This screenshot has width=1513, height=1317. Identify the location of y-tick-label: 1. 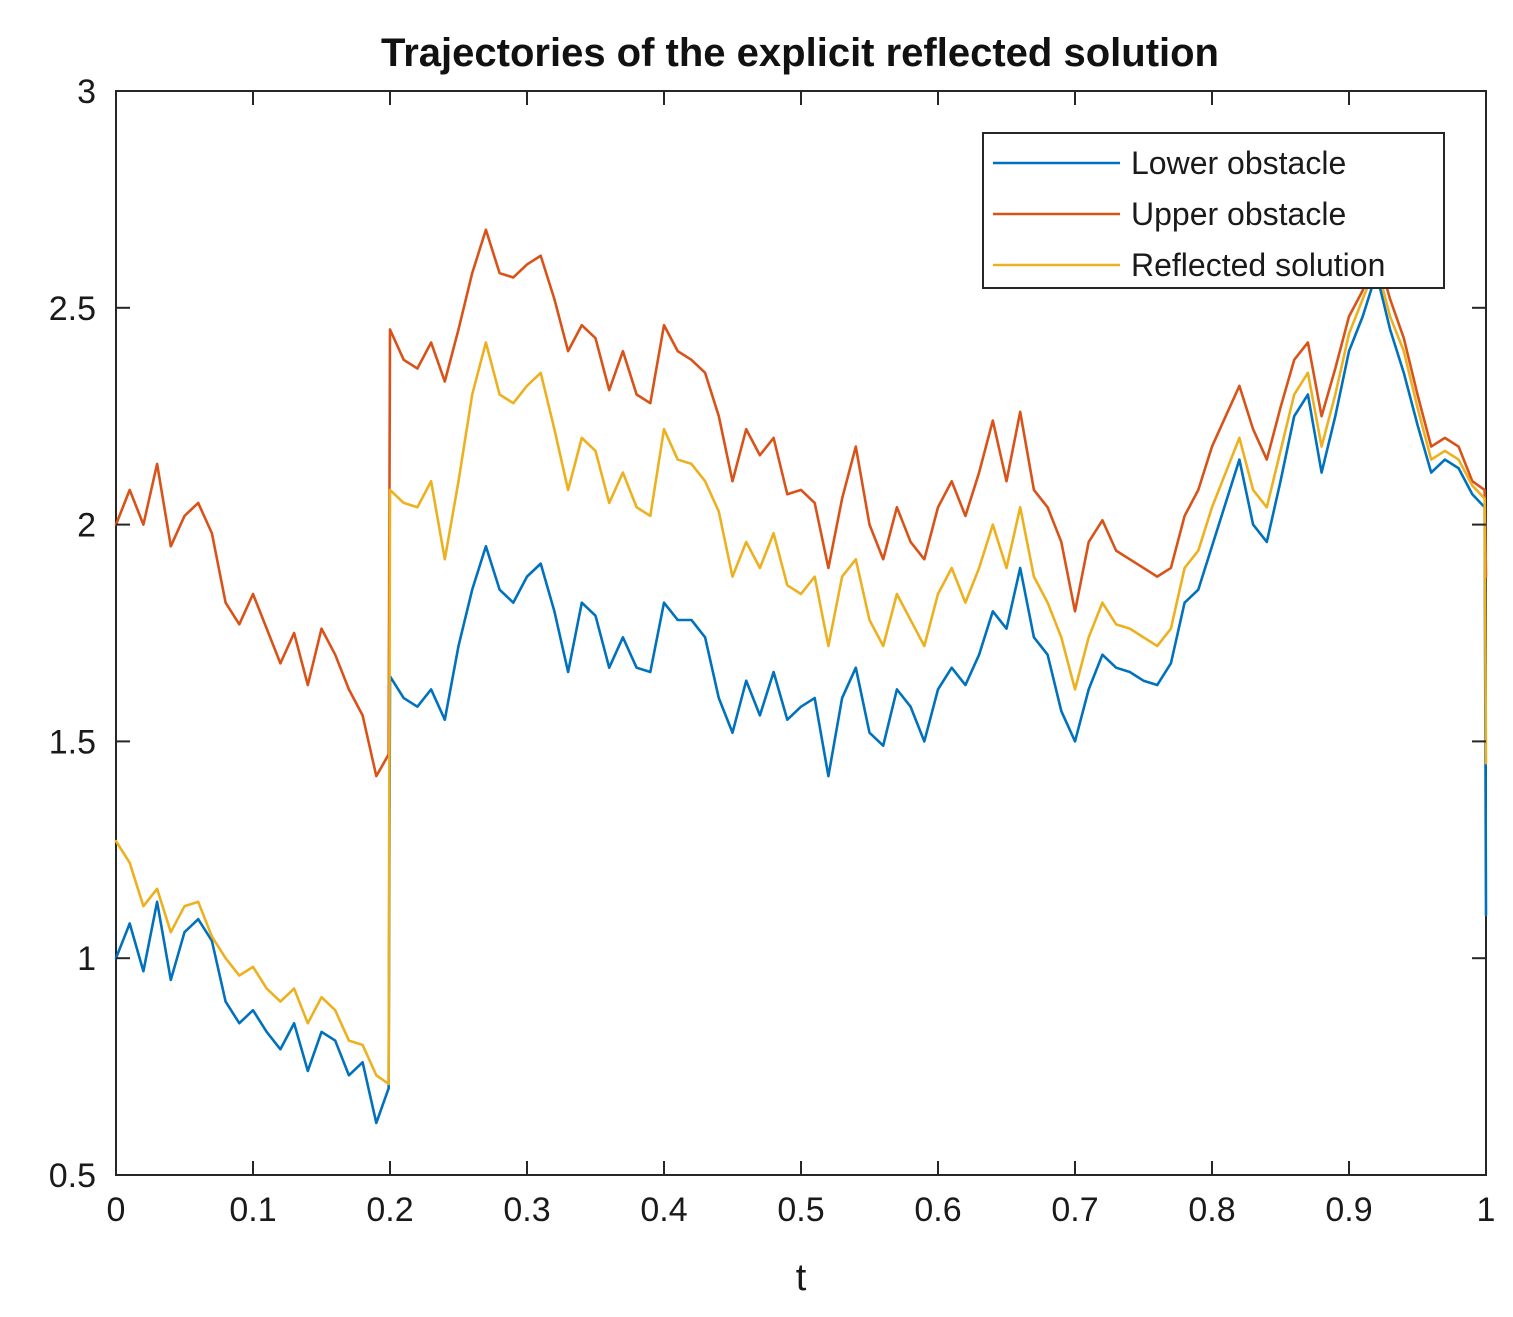
(86, 959).